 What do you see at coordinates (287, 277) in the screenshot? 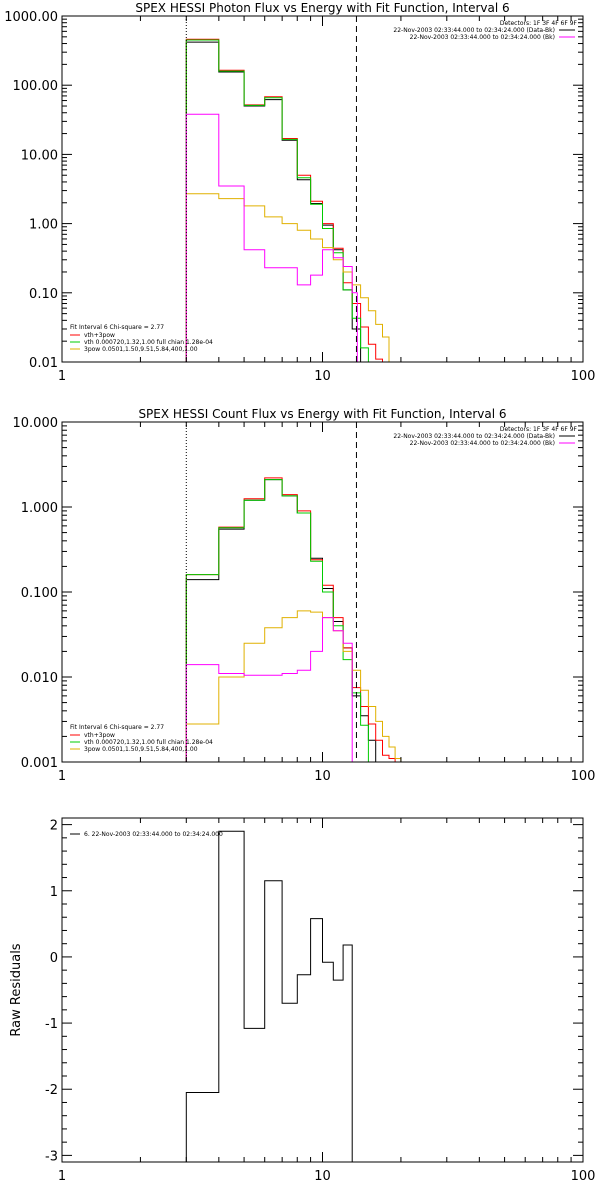
I see `series-3pow` at bounding box center [287, 277].